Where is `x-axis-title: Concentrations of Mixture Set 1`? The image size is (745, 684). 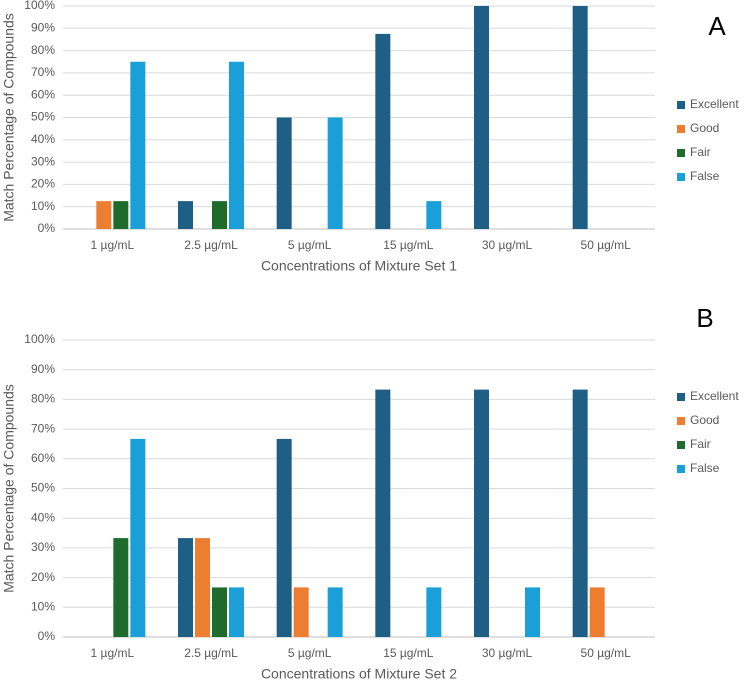
x-axis-title: Concentrations of Mixture Set 1 is located at coordinates (359, 266).